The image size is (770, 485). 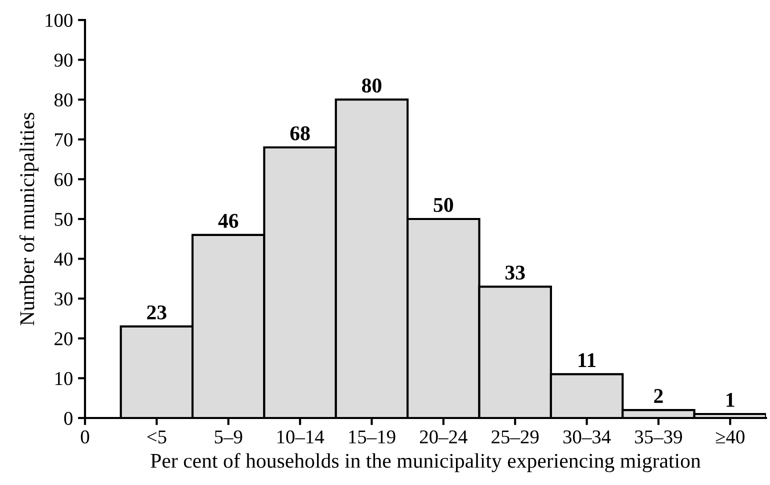 I want to click on data-label: 50, so click(x=444, y=205).